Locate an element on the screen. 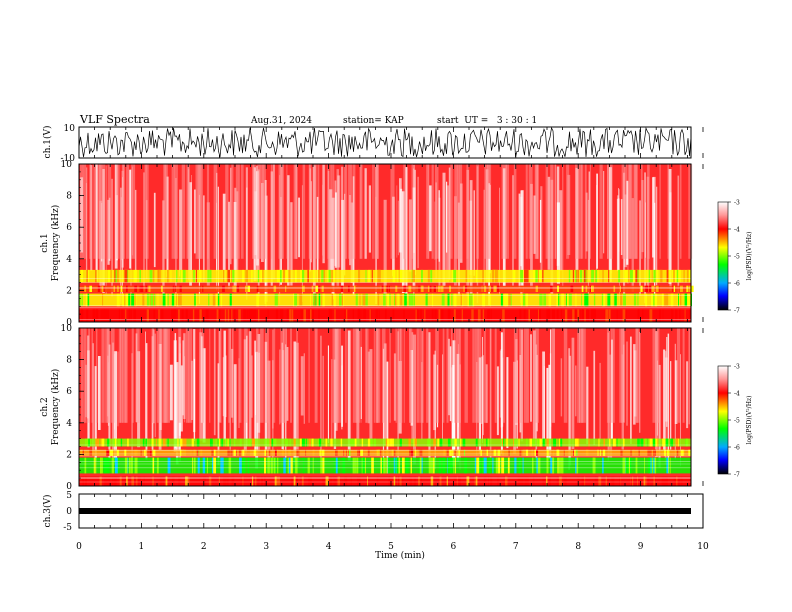 The width and height of the screenshot is (792, 612). y-tick-label: 6 is located at coordinates (69, 392).